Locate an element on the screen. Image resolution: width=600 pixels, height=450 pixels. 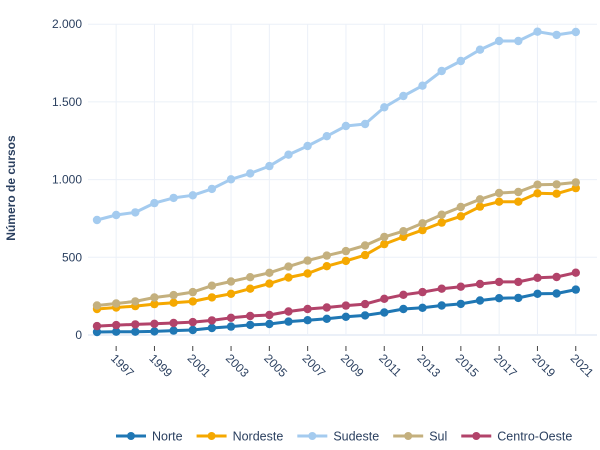
legend-item-sudeste: Sudeste is located at coordinates (338, 437).